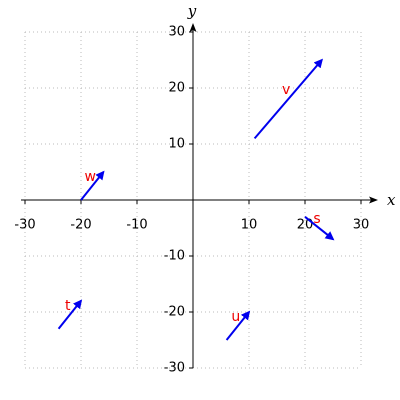 The height and width of the screenshot is (400, 400). I want to click on x-axis-arrow, so click(373, 200).